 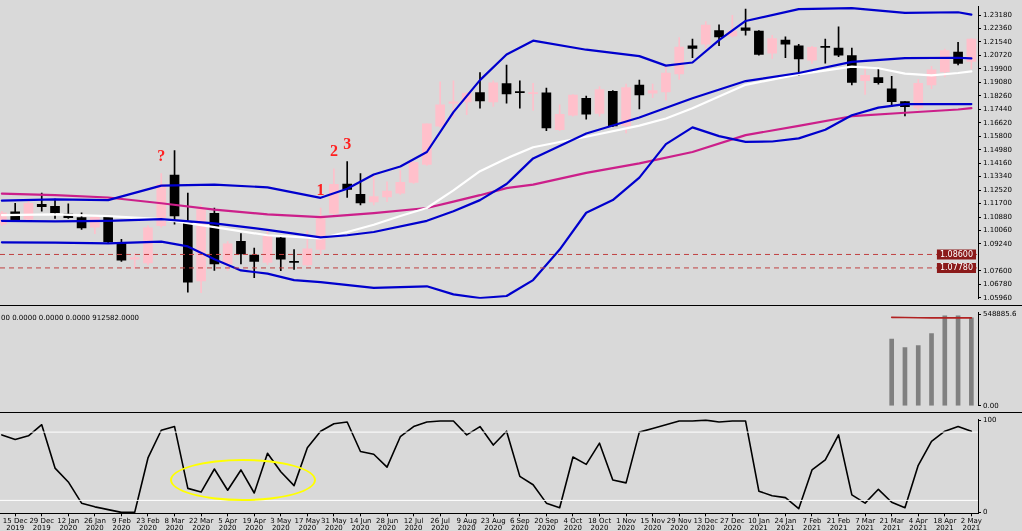 What do you see at coordinates (161, 155) in the screenshot?
I see `annotation: ?` at bounding box center [161, 155].